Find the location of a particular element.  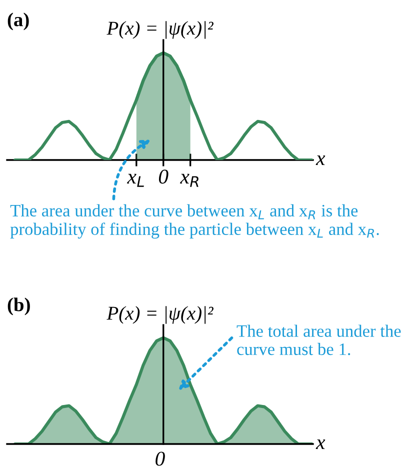

x-tick-label: x$_{R}$ is located at coordinates (189, 180).